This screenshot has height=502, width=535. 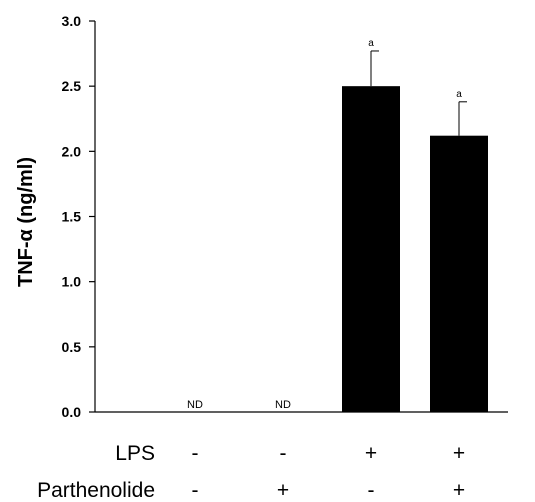 I want to click on y-tick-label: 2.0, so click(x=72, y=151).